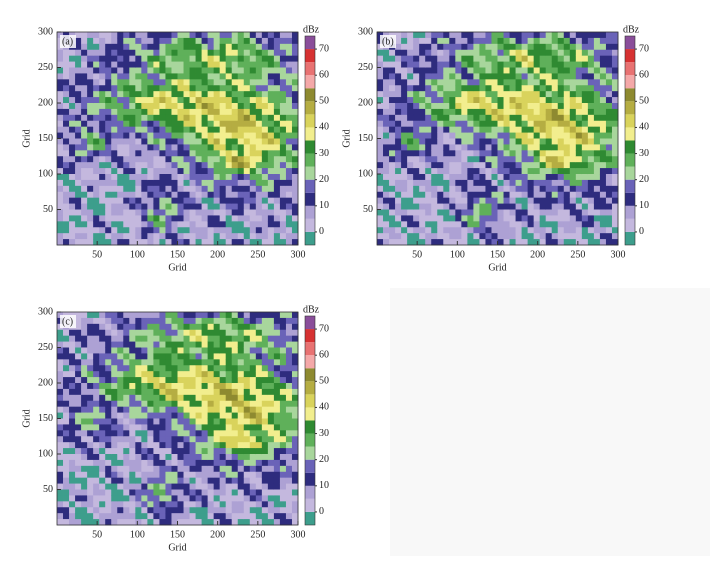  What do you see at coordinates (310, 420) in the screenshot?
I see `colorbar-frame` at bounding box center [310, 420].